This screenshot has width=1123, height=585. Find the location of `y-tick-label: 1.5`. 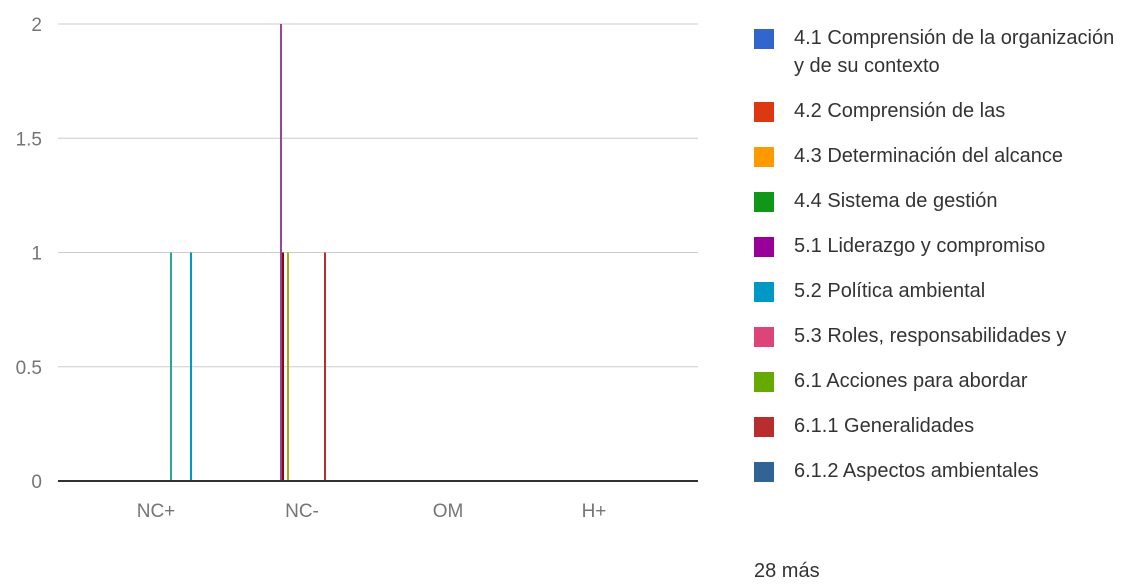

y-tick-label: 1.5 is located at coordinates (29, 139).